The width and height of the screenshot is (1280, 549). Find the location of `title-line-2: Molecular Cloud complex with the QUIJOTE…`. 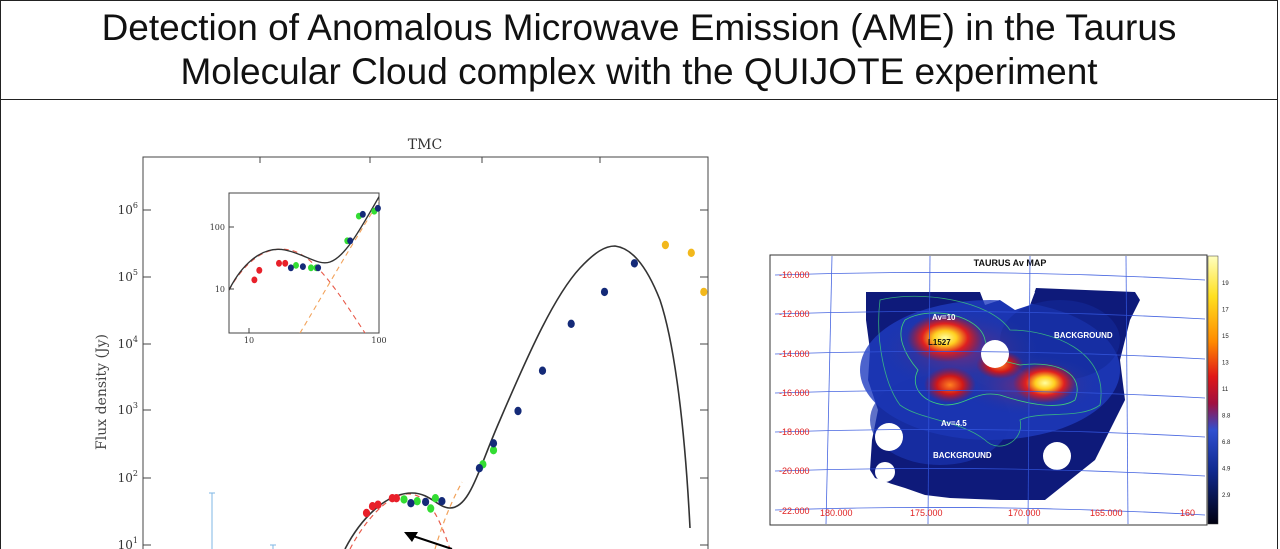

title-line-2: Molecular Cloud complex with the QUIJOTE… is located at coordinates (639, 71).